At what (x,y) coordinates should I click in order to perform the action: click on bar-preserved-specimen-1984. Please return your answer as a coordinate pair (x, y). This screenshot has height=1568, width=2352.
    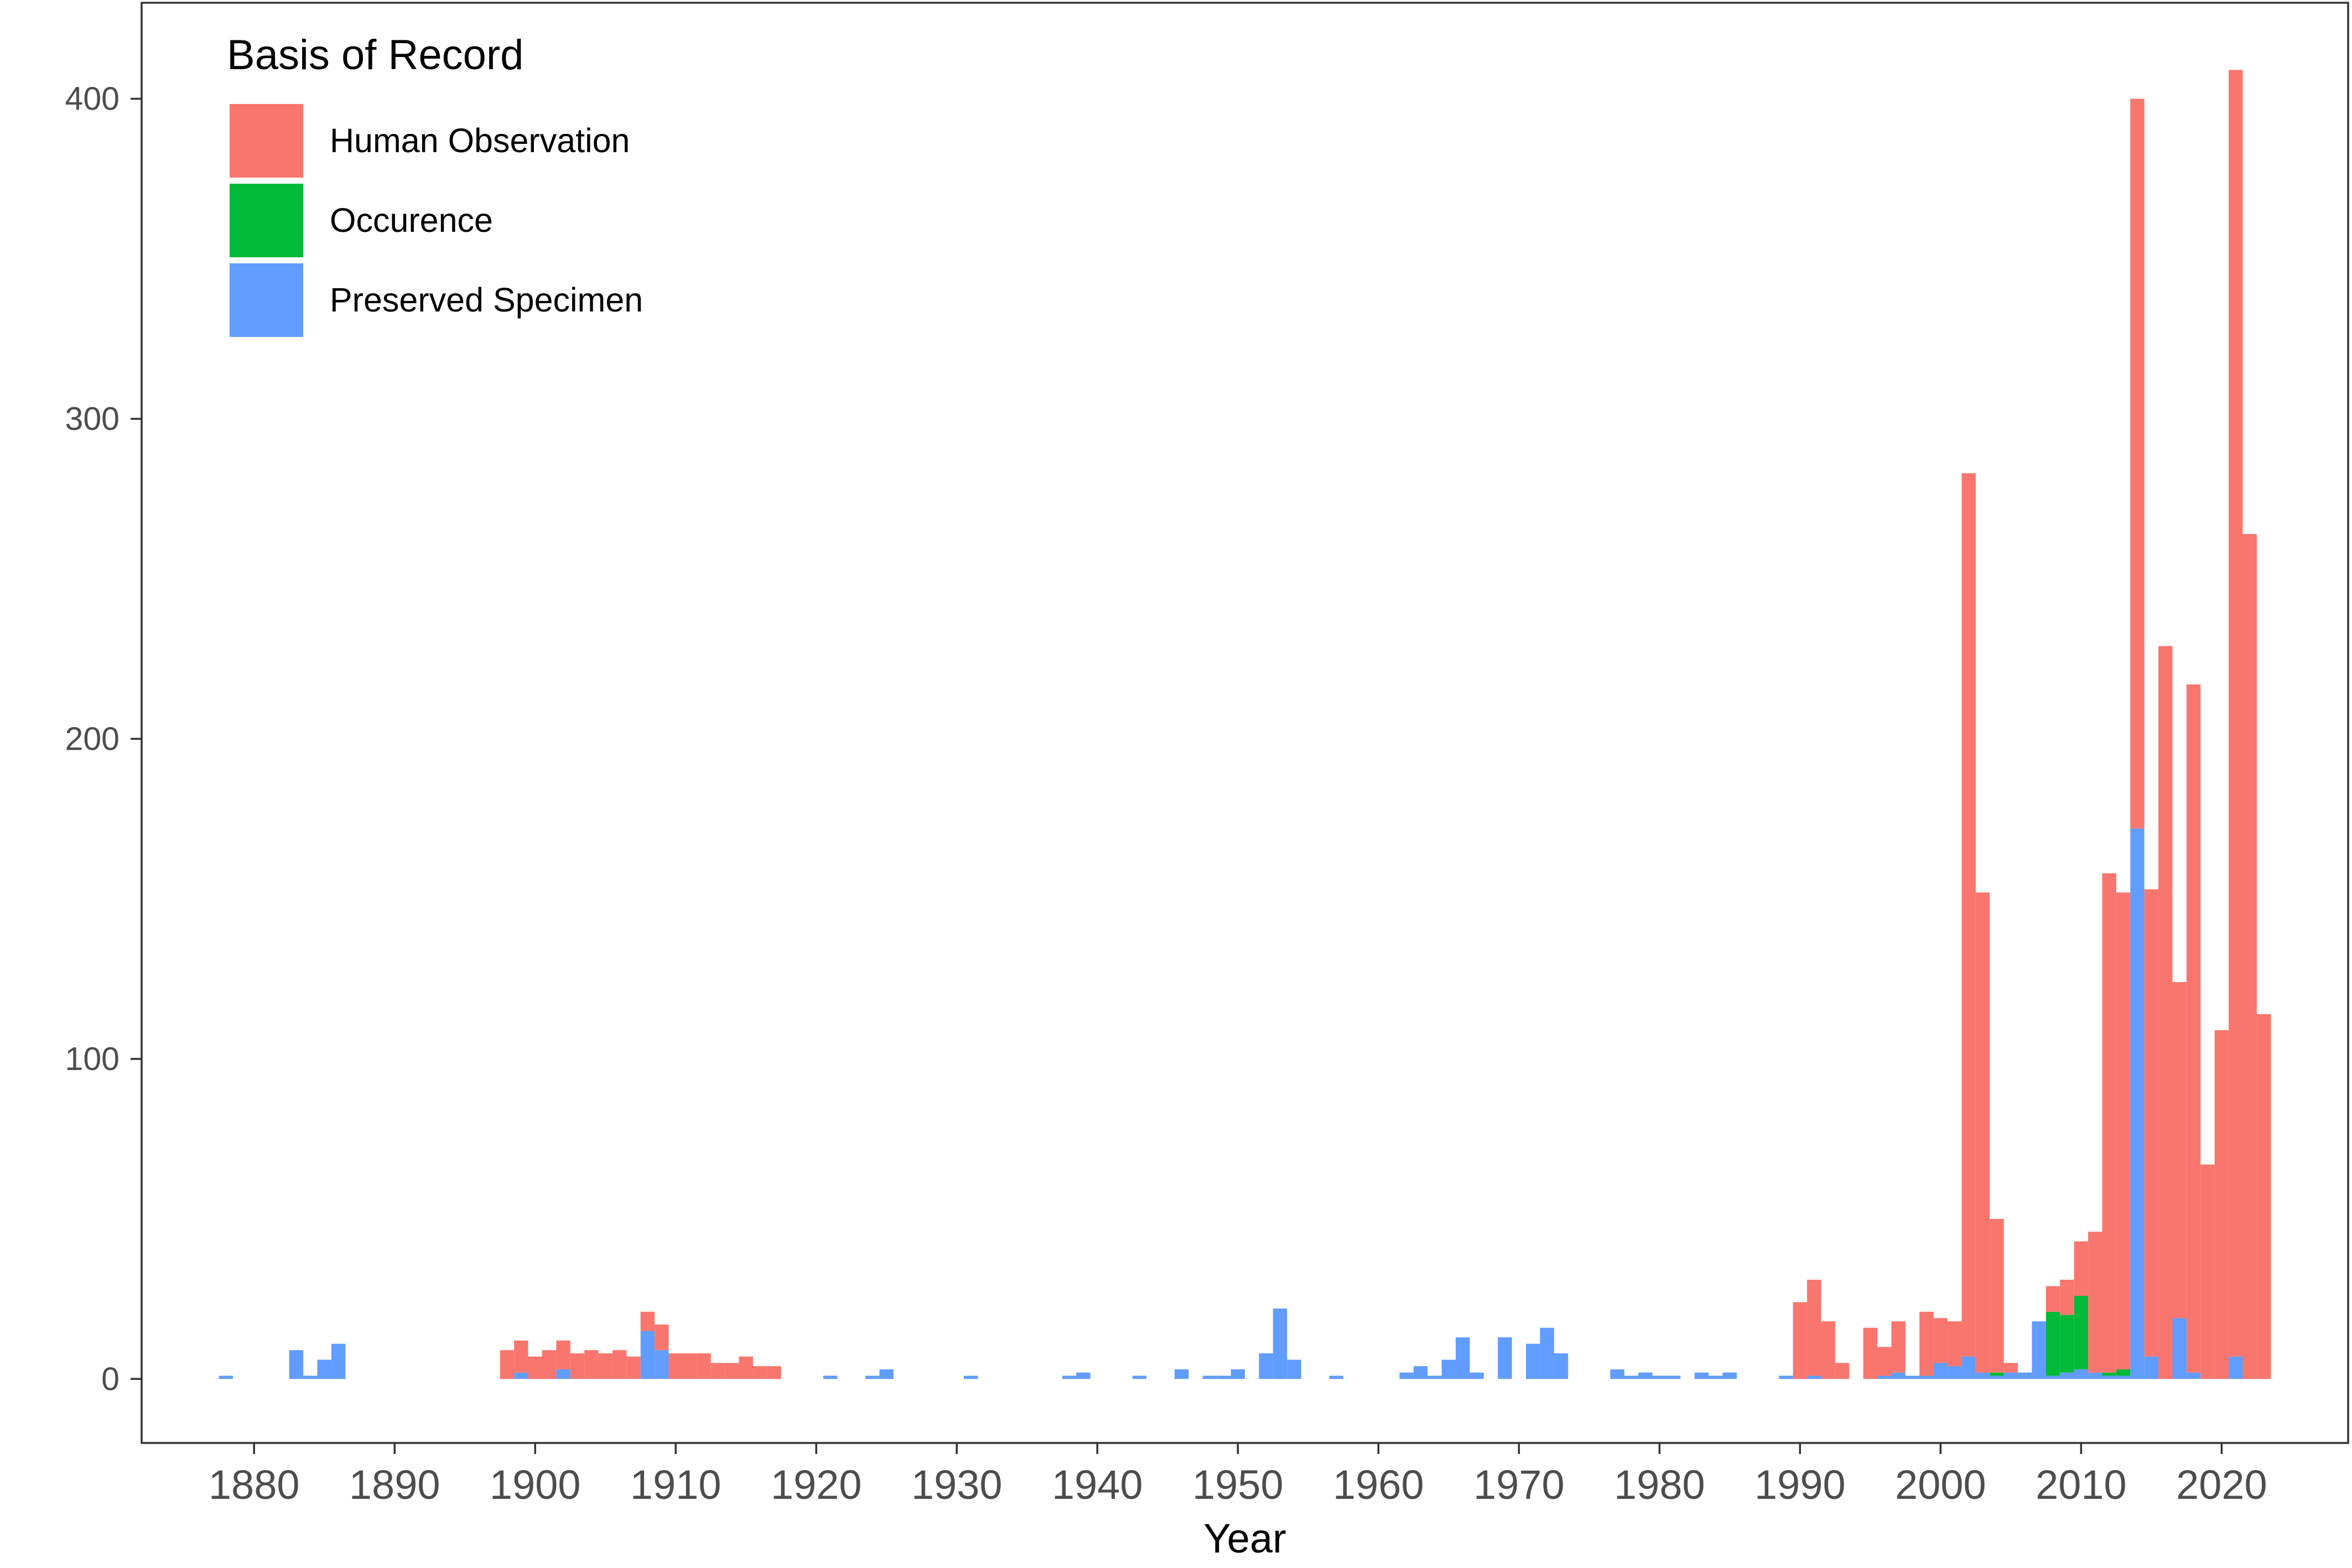
    Looking at the image, I should click on (1716, 1377).